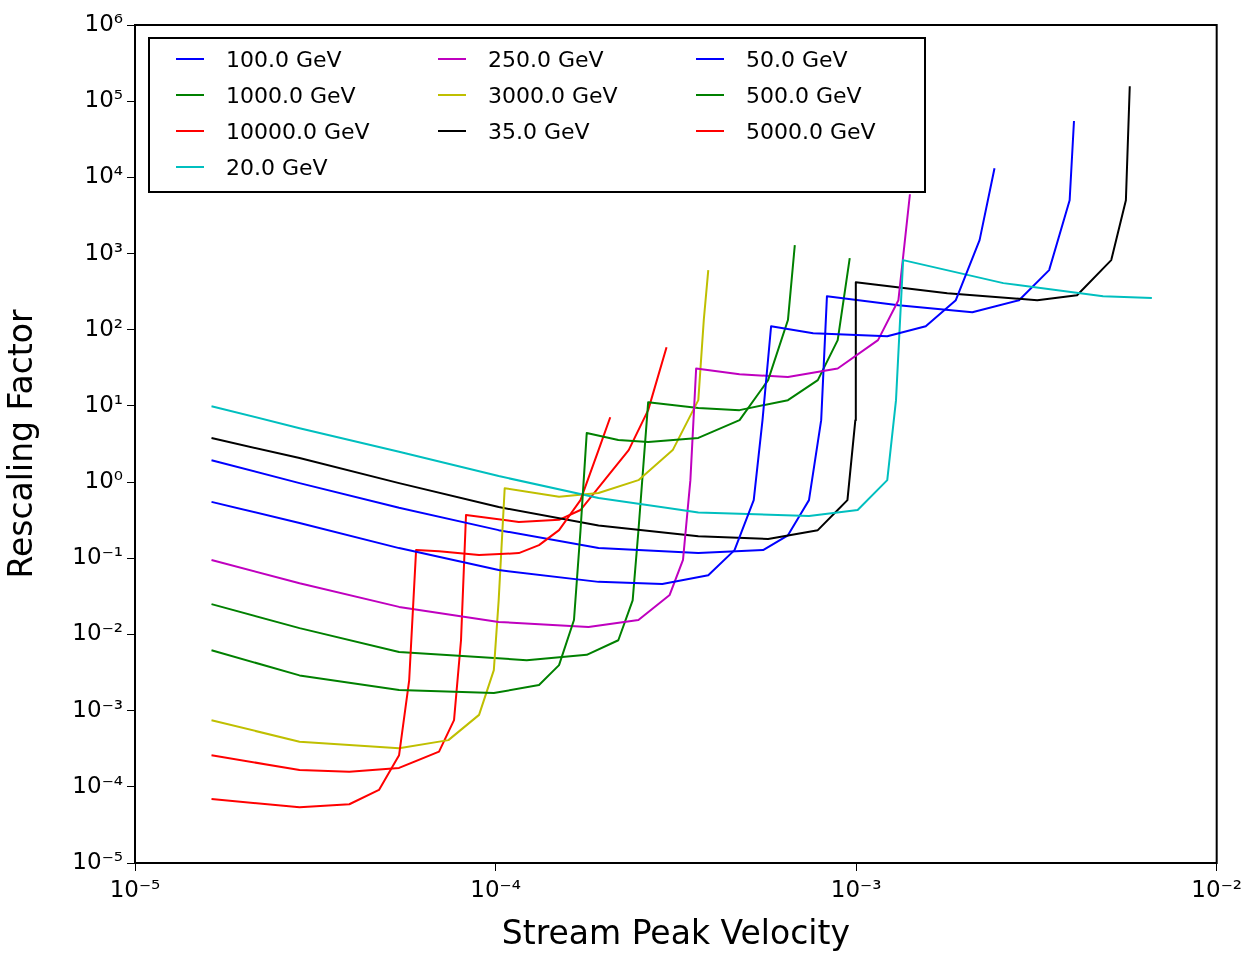 This screenshot has height=959, width=1248. I want to click on legend-label: 1000.0 GeV, so click(291, 95).